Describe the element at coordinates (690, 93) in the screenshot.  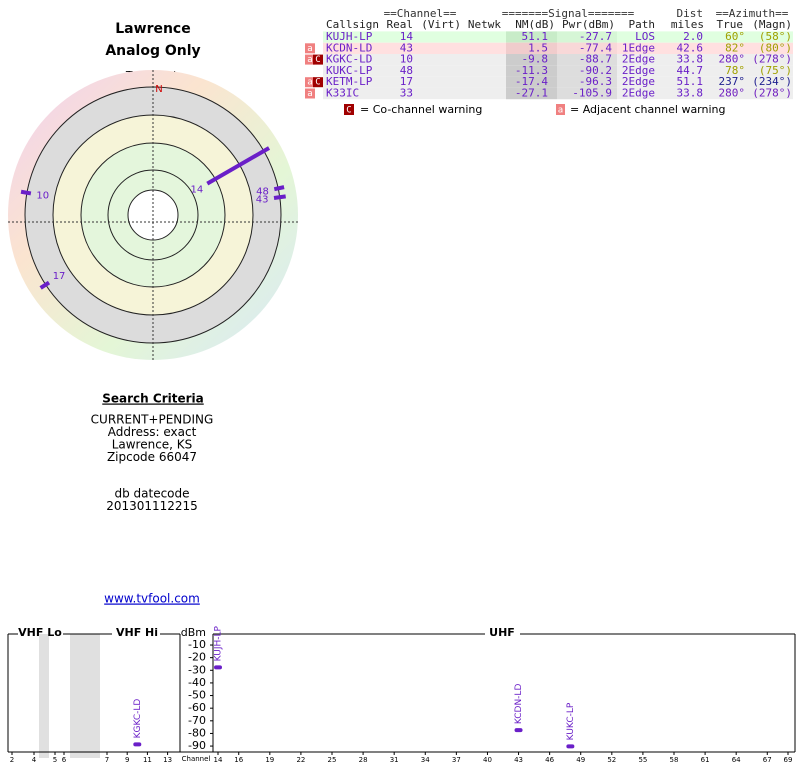
I see `table-cell: 33.8` at that location.